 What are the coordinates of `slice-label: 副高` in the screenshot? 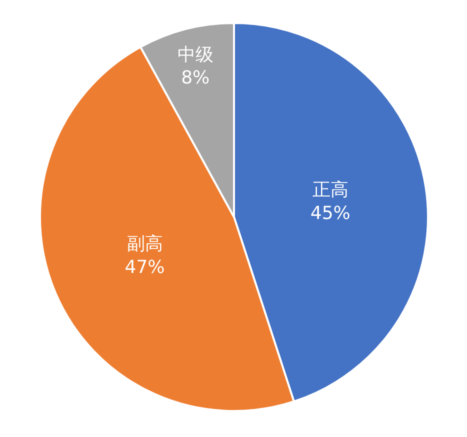 It's located at (144, 243).